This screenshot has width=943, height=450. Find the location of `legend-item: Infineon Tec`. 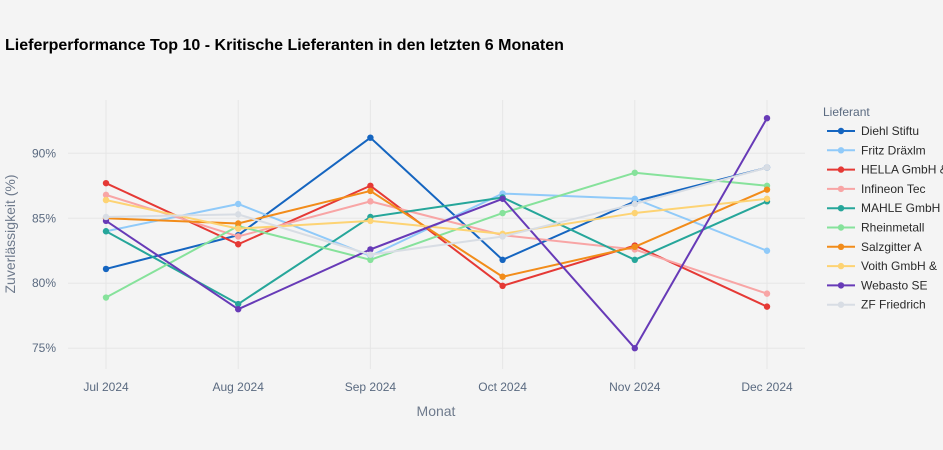

legend-item: Infineon Tec is located at coordinates (876, 189).